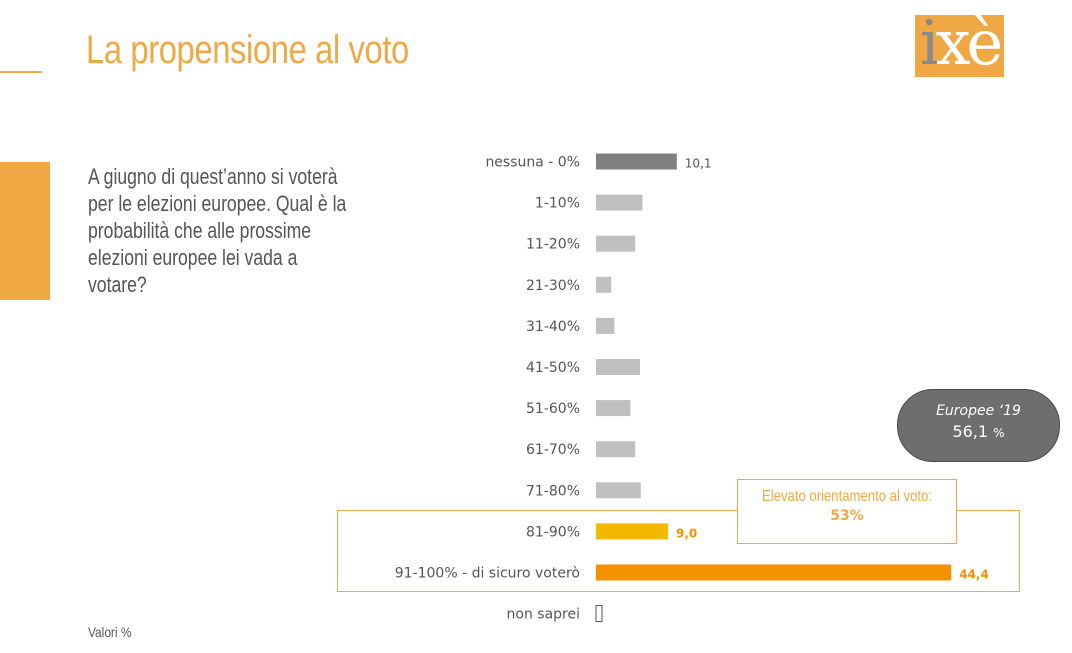 This screenshot has height=653, width=1072. Describe the element at coordinates (21, 72) in the screenshot. I see `title-rule` at that location.